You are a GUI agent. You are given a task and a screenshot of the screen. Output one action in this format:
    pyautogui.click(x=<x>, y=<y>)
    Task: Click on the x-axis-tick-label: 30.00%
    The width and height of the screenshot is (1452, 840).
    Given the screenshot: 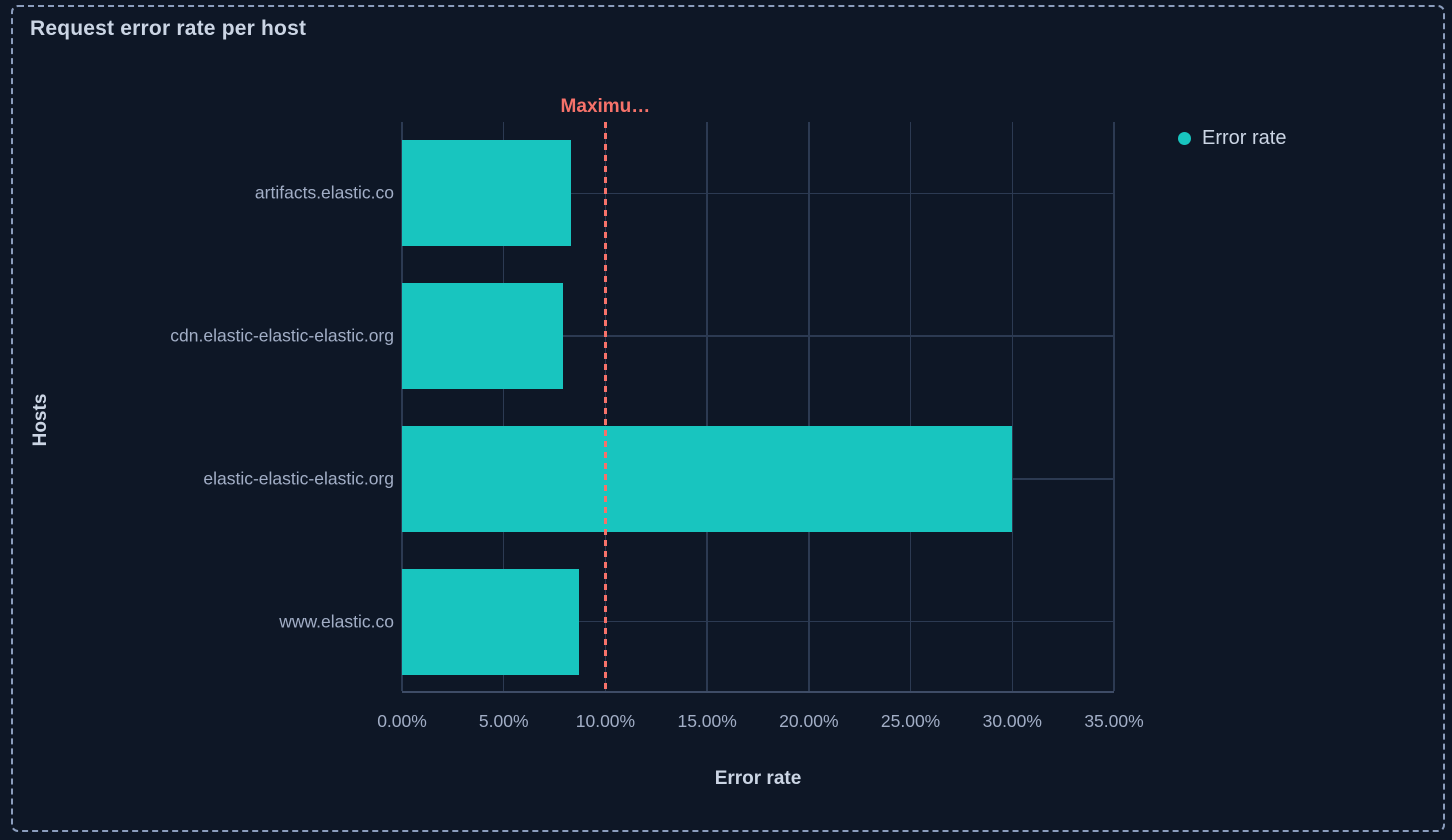 What is the action you would take?
    pyautogui.click(x=1012, y=721)
    